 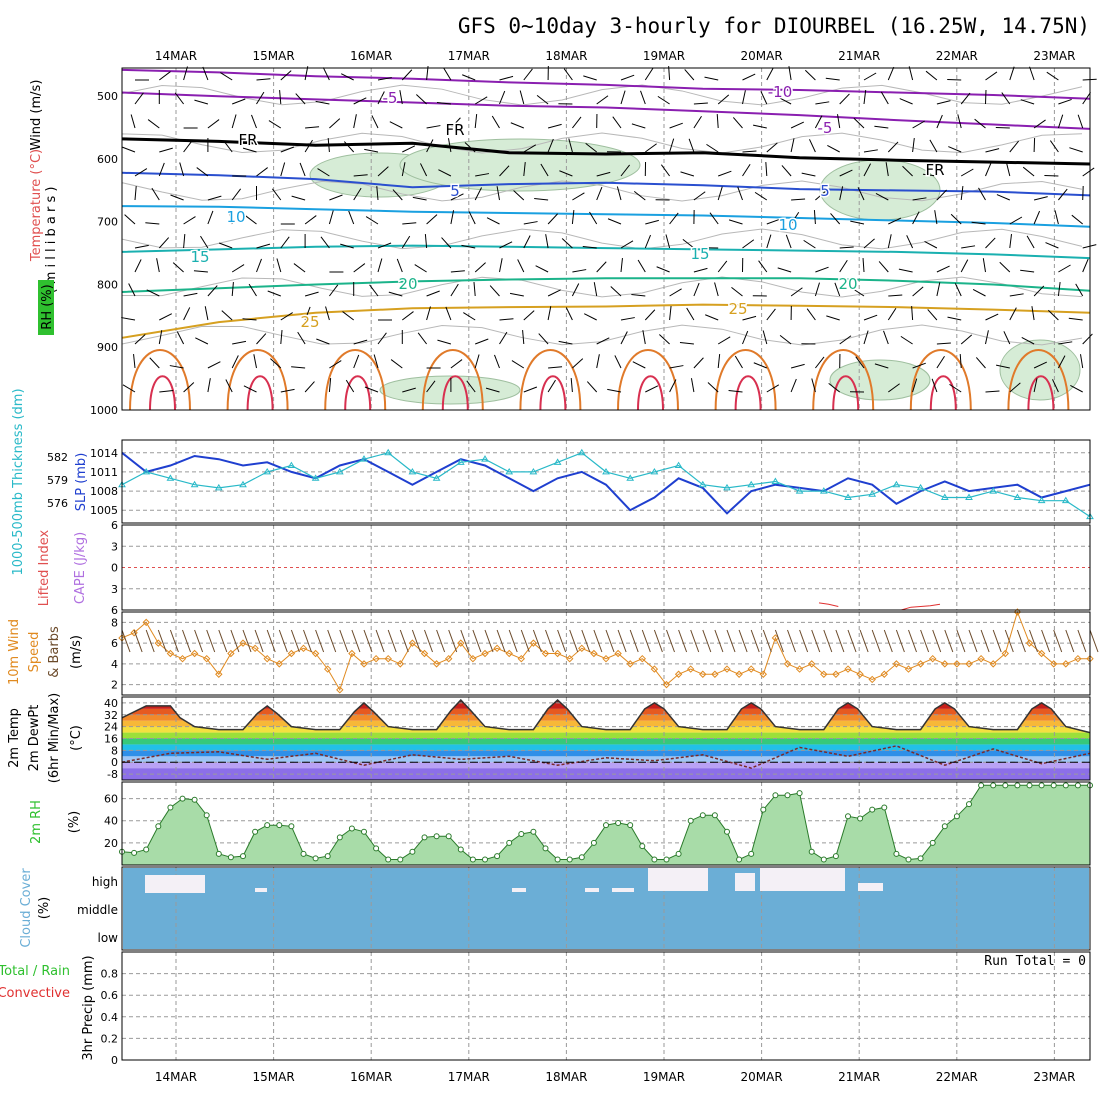 What do you see at coordinates (309, 322) in the screenshot?
I see `isotherm-label: 25` at bounding box center [309, 322].